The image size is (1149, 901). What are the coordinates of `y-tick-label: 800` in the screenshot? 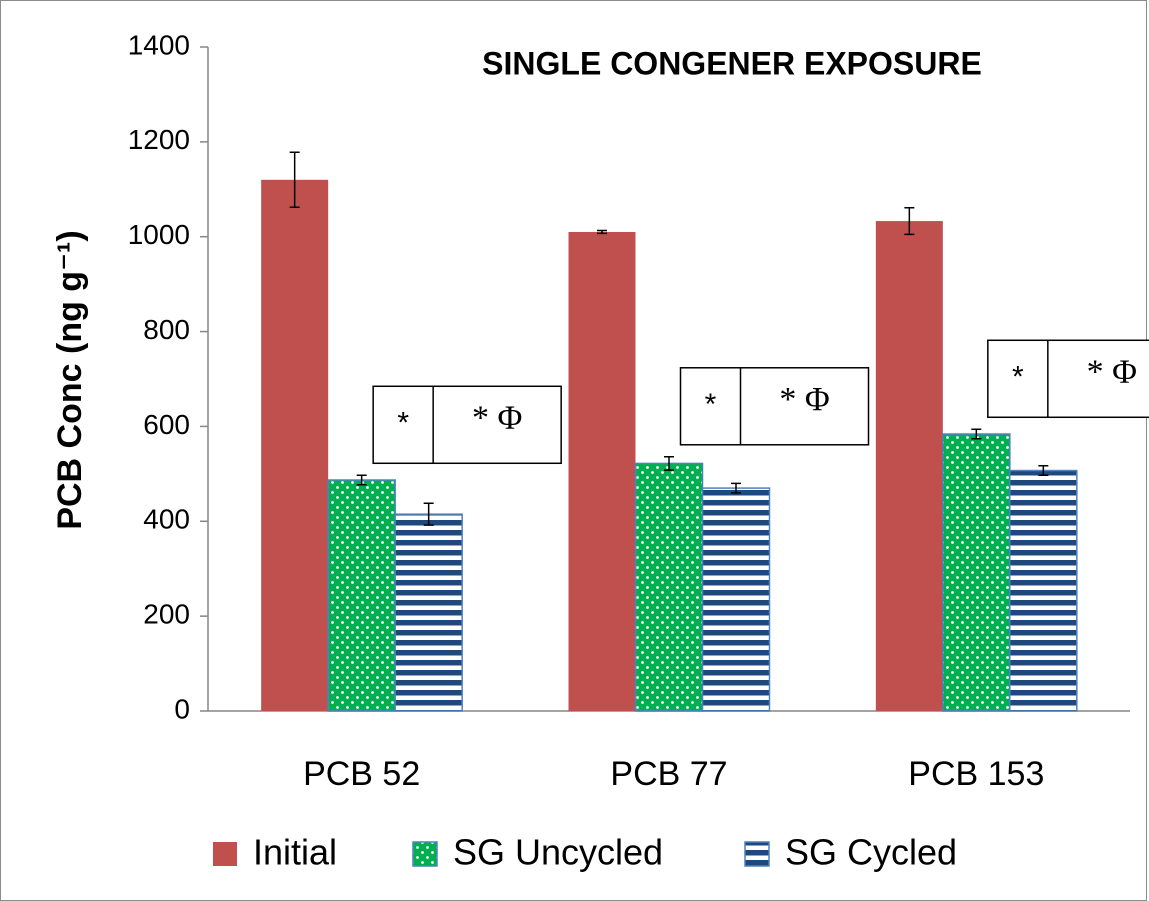 It's located at (166, 329).